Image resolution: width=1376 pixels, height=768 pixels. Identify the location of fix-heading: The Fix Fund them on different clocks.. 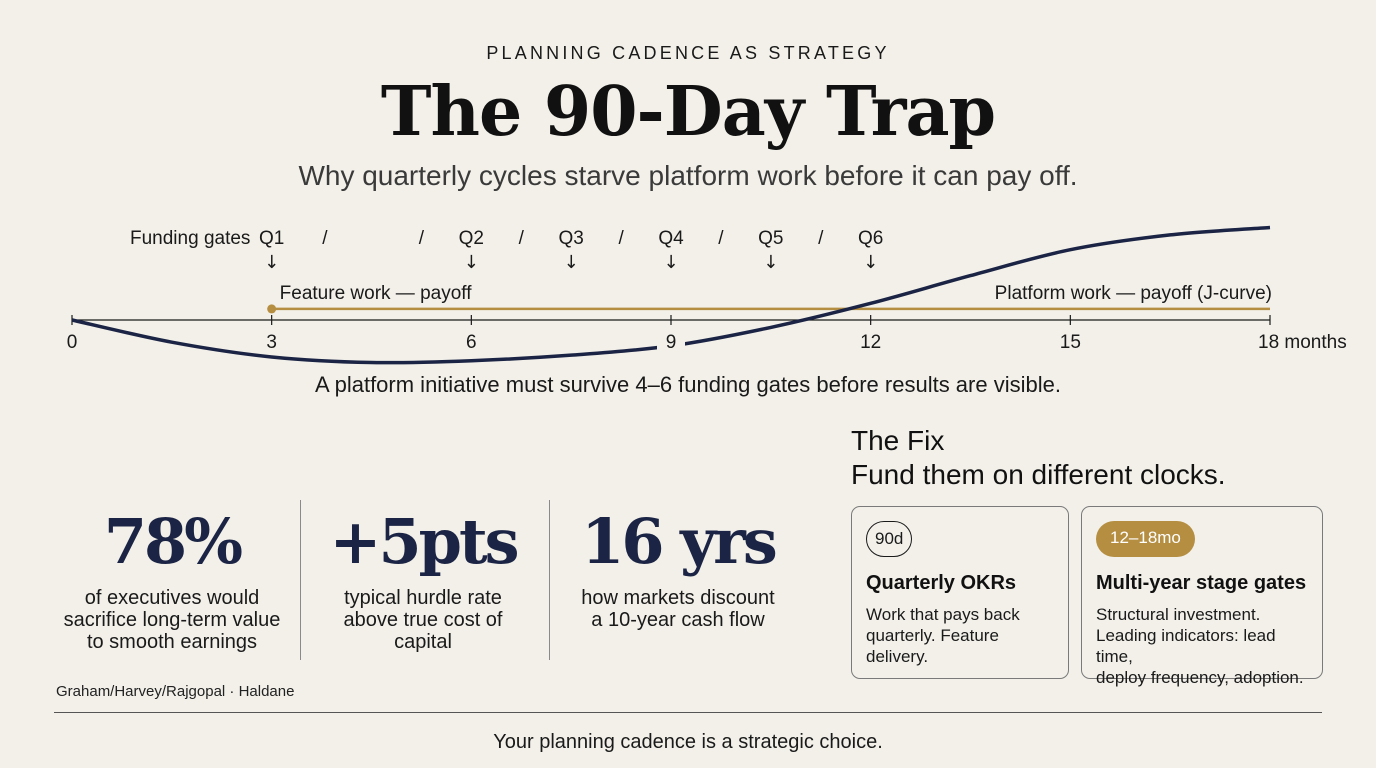
(1038, 457).